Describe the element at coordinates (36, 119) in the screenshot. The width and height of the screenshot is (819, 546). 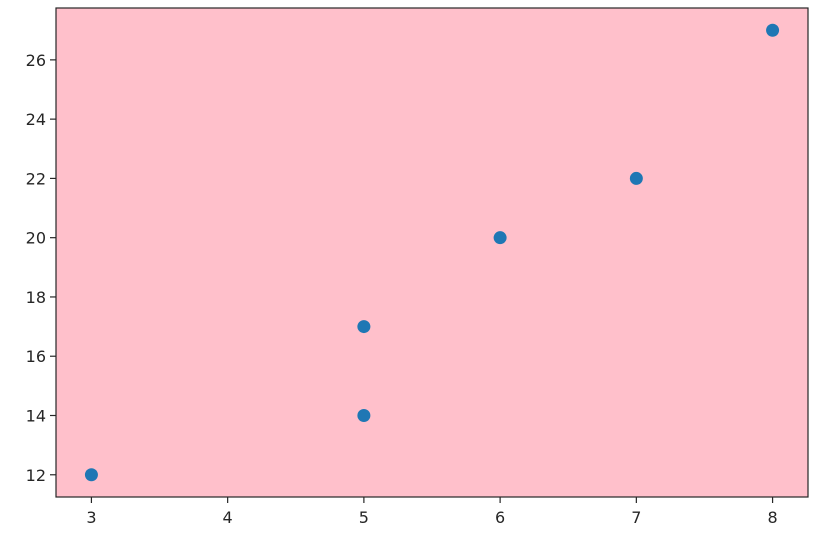
I see `y-tick-label: 24` at that location.